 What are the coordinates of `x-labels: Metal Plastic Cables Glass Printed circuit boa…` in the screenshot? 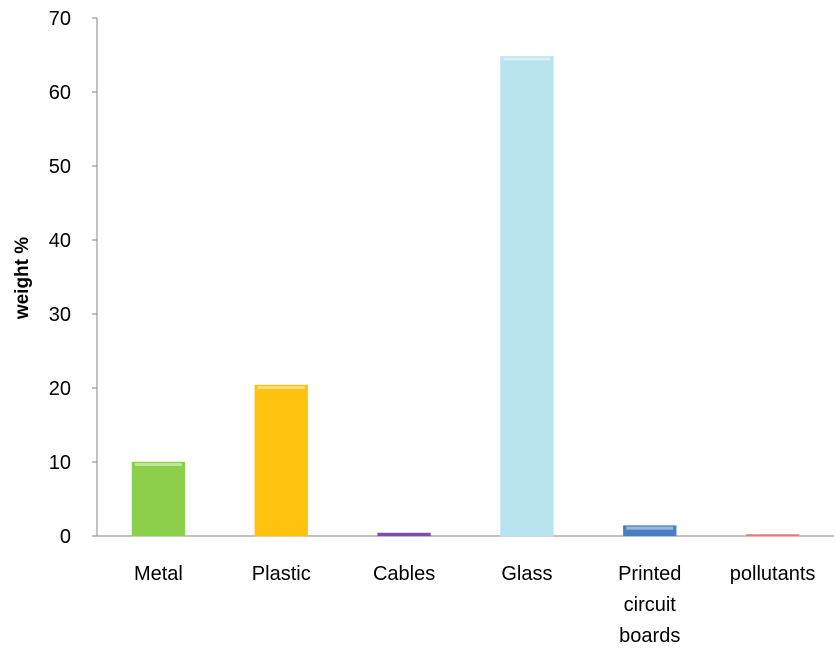 It's located at (474, 605).